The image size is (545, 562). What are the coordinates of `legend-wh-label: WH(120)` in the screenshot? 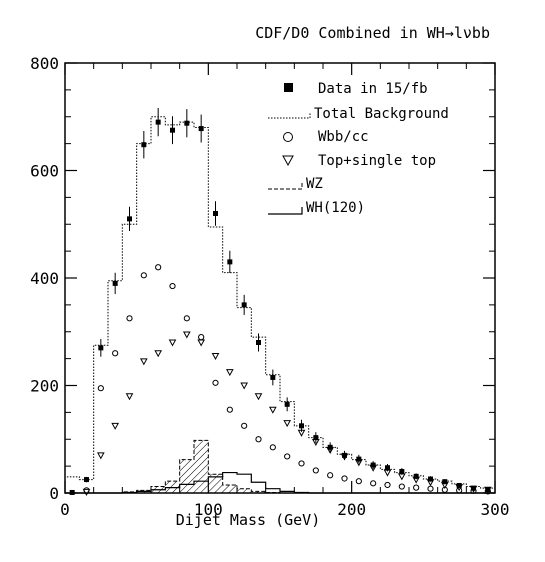 It's located at (335, 208).